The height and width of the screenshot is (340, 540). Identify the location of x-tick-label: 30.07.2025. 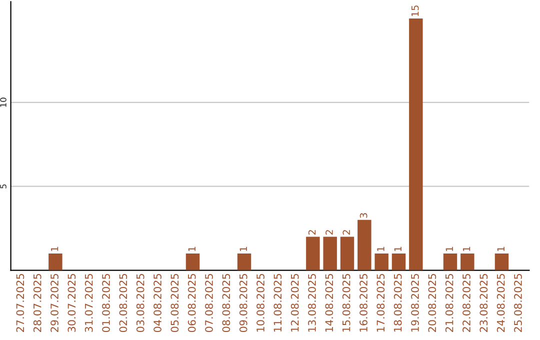
(72, 303).